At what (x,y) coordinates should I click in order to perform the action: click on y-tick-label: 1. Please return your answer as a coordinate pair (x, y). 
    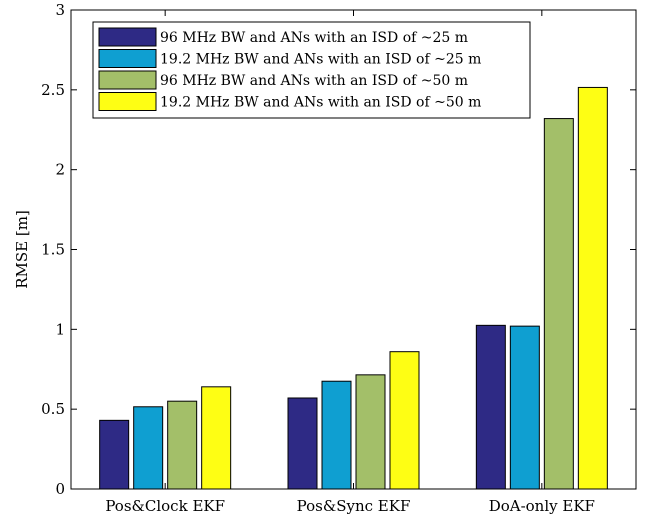
    Looking at the image, I should click on (60, 329).